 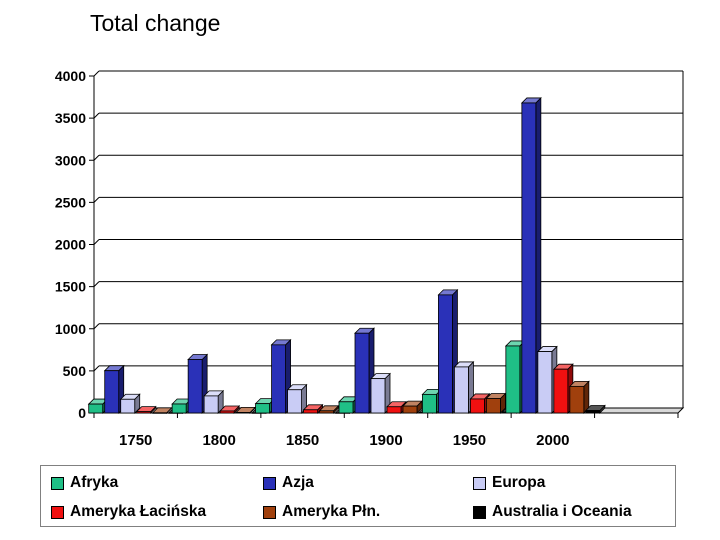 I want to click on legend-item: Australia i Oceania, so click(x=552, y=512).